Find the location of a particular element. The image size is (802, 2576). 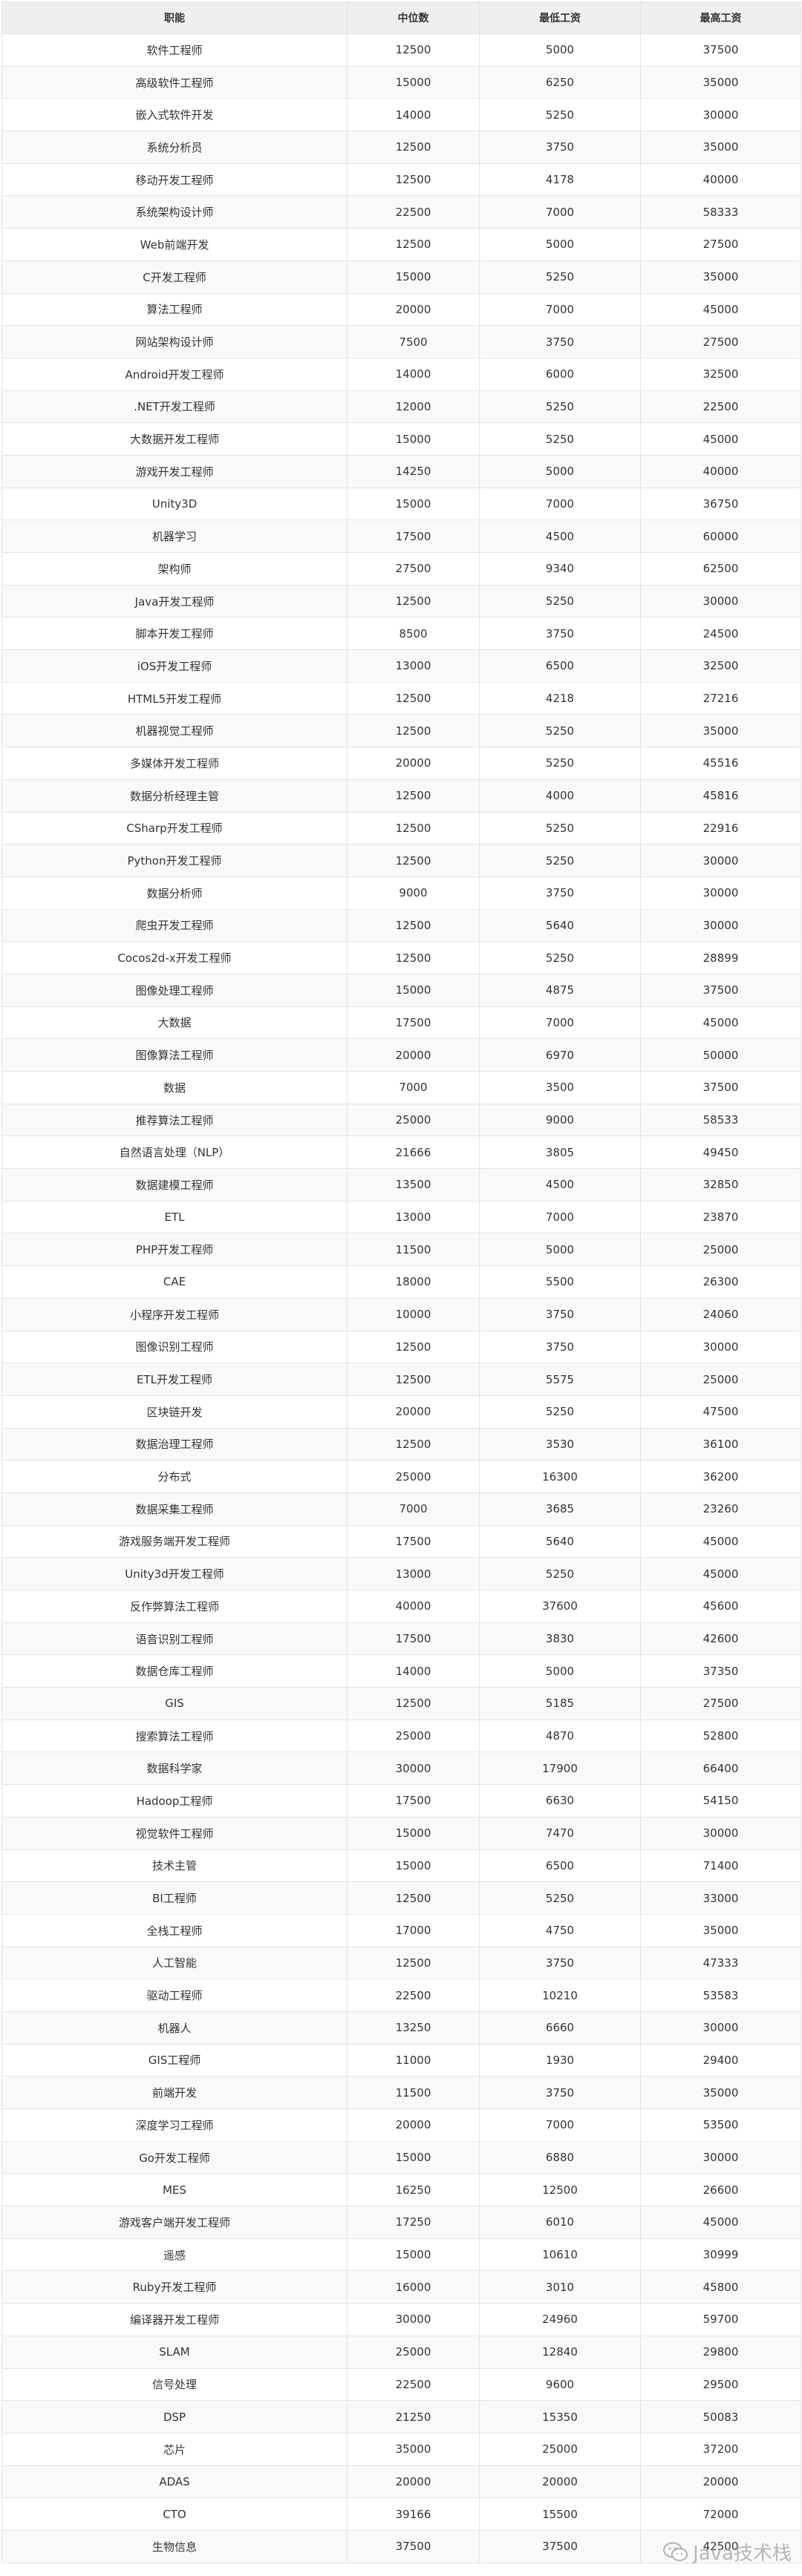

cell-role: 数据采集工程师 is located at coordinates (174, 1509).